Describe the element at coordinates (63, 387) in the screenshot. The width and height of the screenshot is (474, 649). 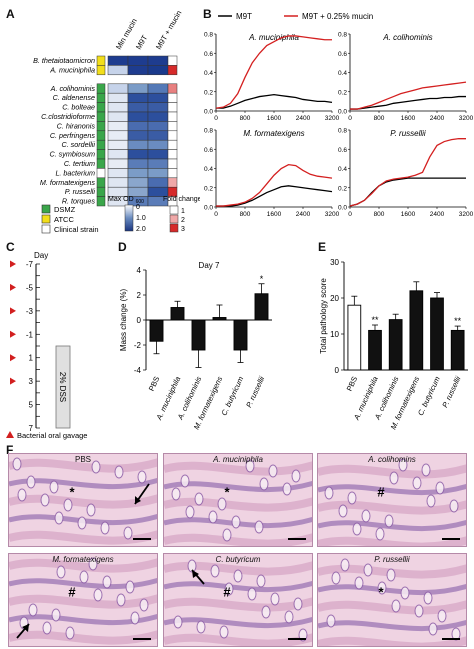
I see `dss-bar` at that location.